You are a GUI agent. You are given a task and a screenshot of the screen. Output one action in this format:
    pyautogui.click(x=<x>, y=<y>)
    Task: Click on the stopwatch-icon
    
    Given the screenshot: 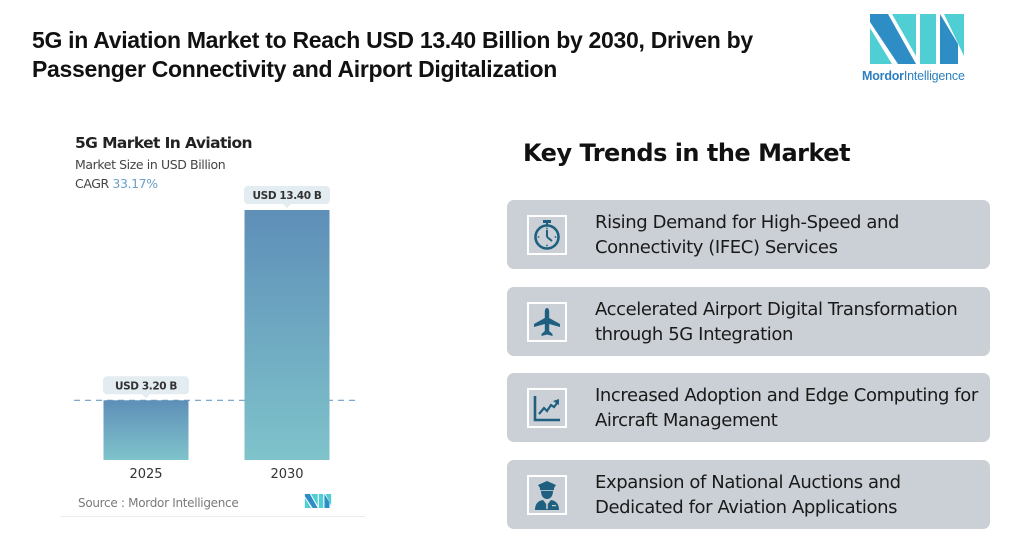 What is the action you would take?
    pyautogui.click(x=547, y=235)
    